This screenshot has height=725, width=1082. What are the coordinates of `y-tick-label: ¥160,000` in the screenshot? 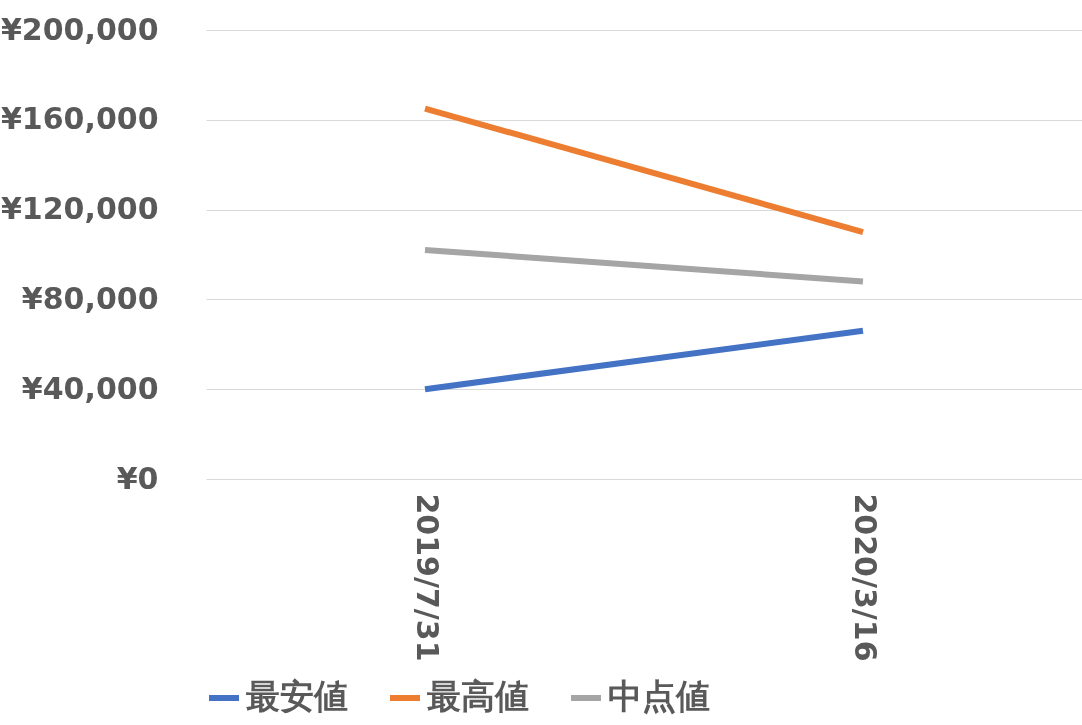 It's located at (79, 119).